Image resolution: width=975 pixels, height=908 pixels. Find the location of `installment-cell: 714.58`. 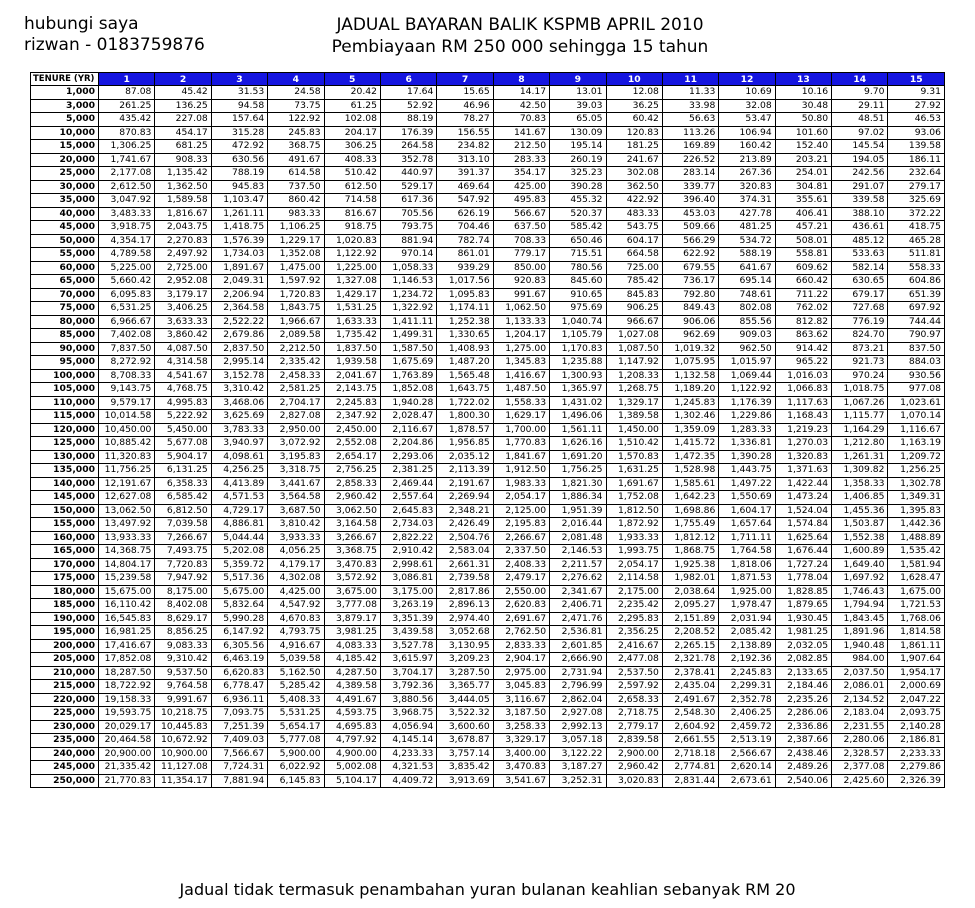

installment-cell: 714.58 is located at coordinates (352, 200).